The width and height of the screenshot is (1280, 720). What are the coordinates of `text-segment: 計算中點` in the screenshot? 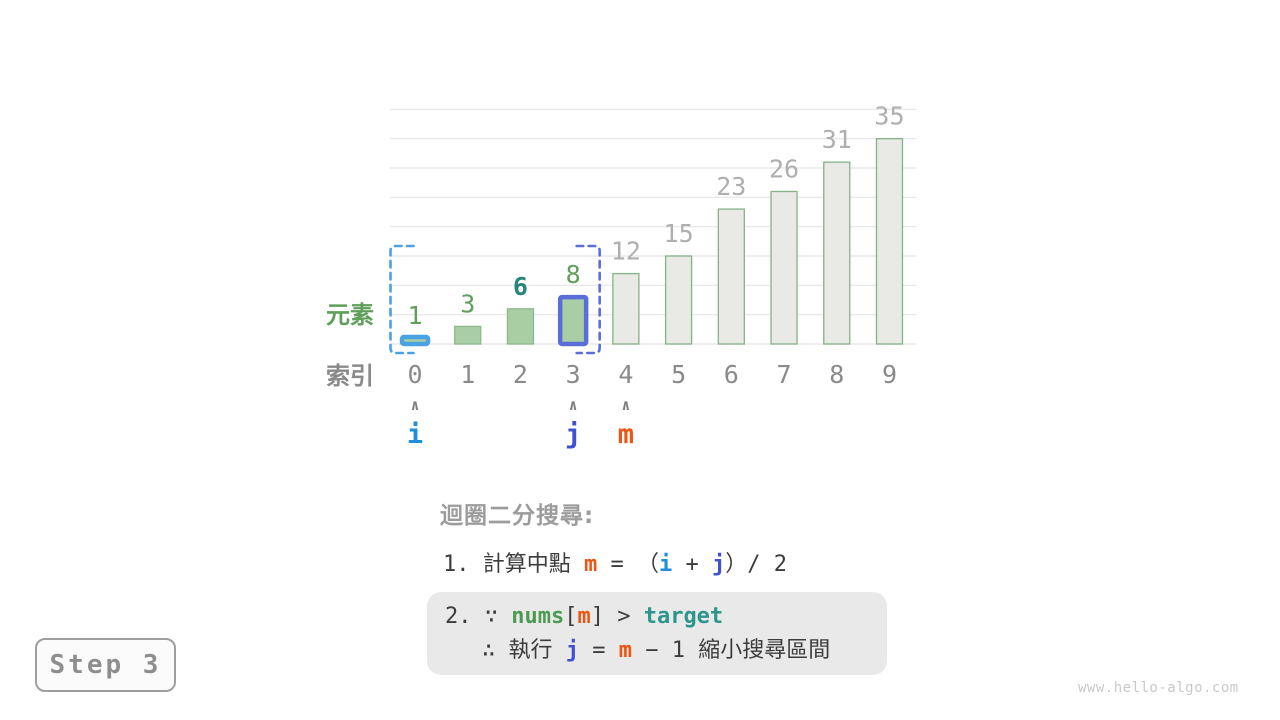 It's located at (533, 564).